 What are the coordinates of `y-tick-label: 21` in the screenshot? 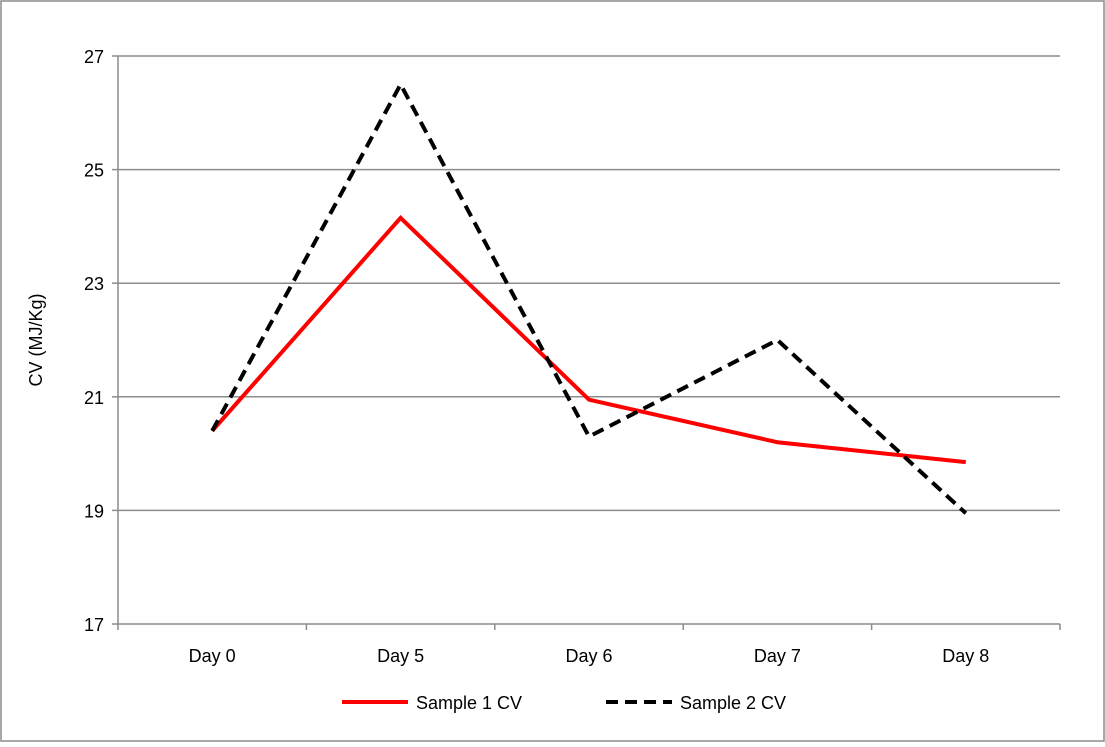 It's located at (94, 398).